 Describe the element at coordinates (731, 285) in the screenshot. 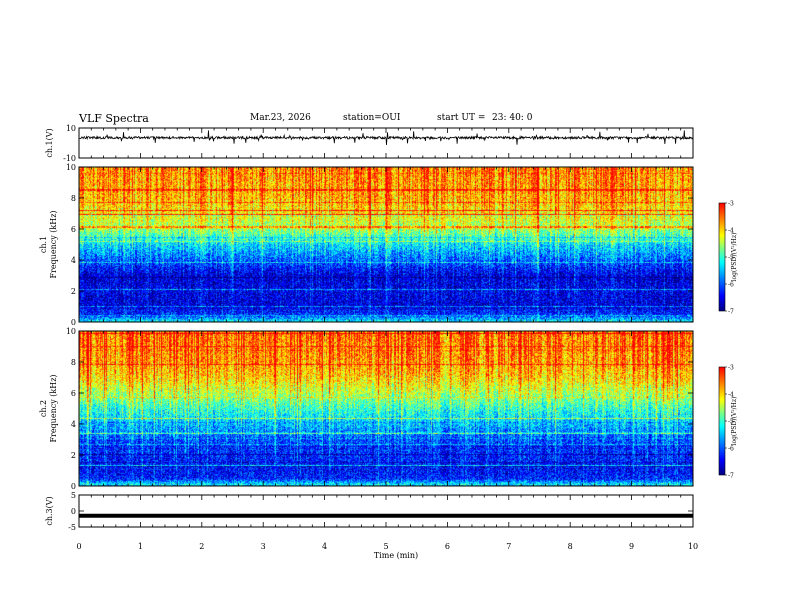

I see `s1-colorbar-tick-label: -6` at that location.